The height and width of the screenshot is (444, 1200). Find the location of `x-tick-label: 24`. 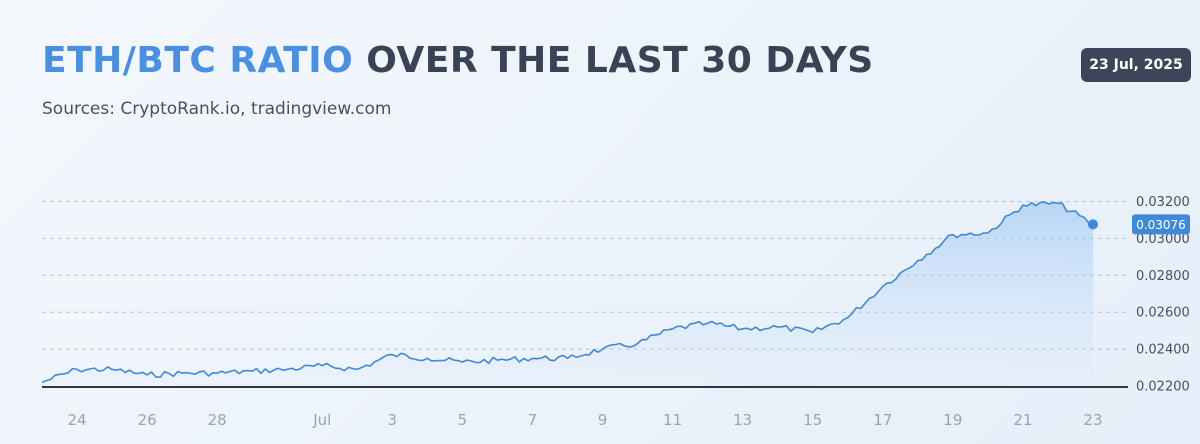

x-tick-label: 24 is located at coordinates (76, 420).